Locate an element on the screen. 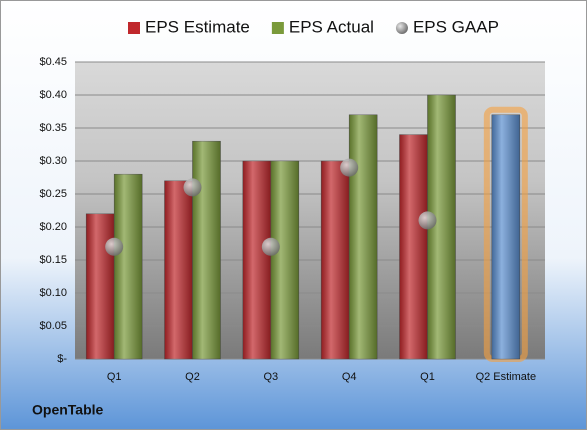  x-tick-label: Q2 is located at coordinates (192, 377).